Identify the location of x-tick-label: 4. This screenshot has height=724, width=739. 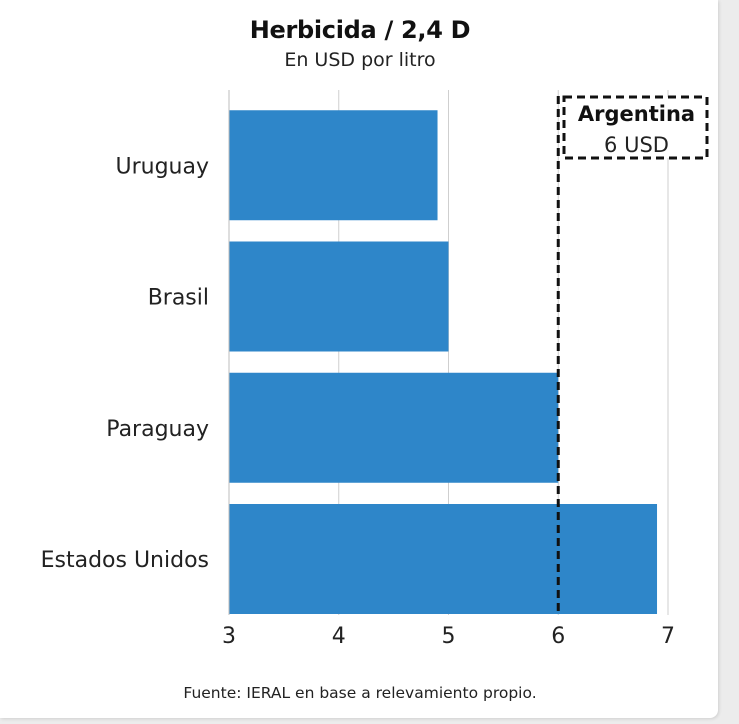
(339, 636).